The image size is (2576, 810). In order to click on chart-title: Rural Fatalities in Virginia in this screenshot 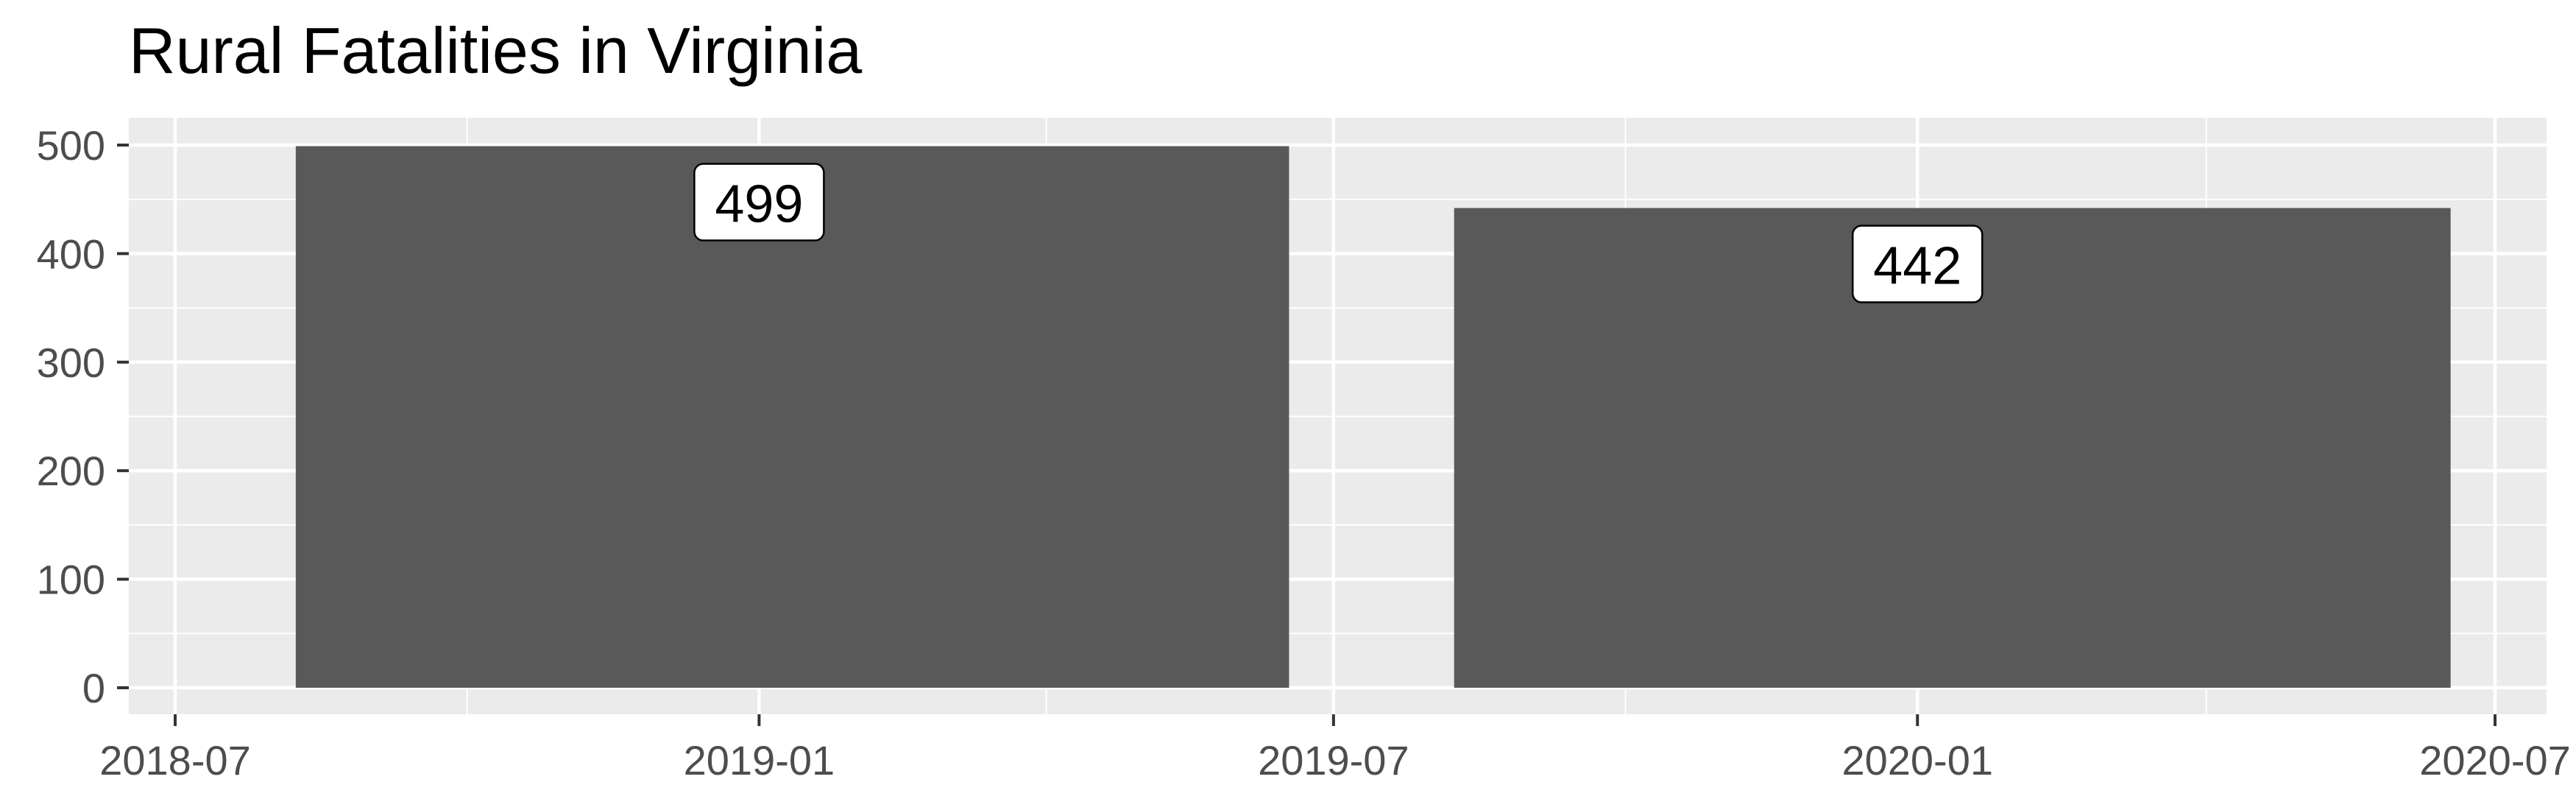, I will do `click(496, 50)`.